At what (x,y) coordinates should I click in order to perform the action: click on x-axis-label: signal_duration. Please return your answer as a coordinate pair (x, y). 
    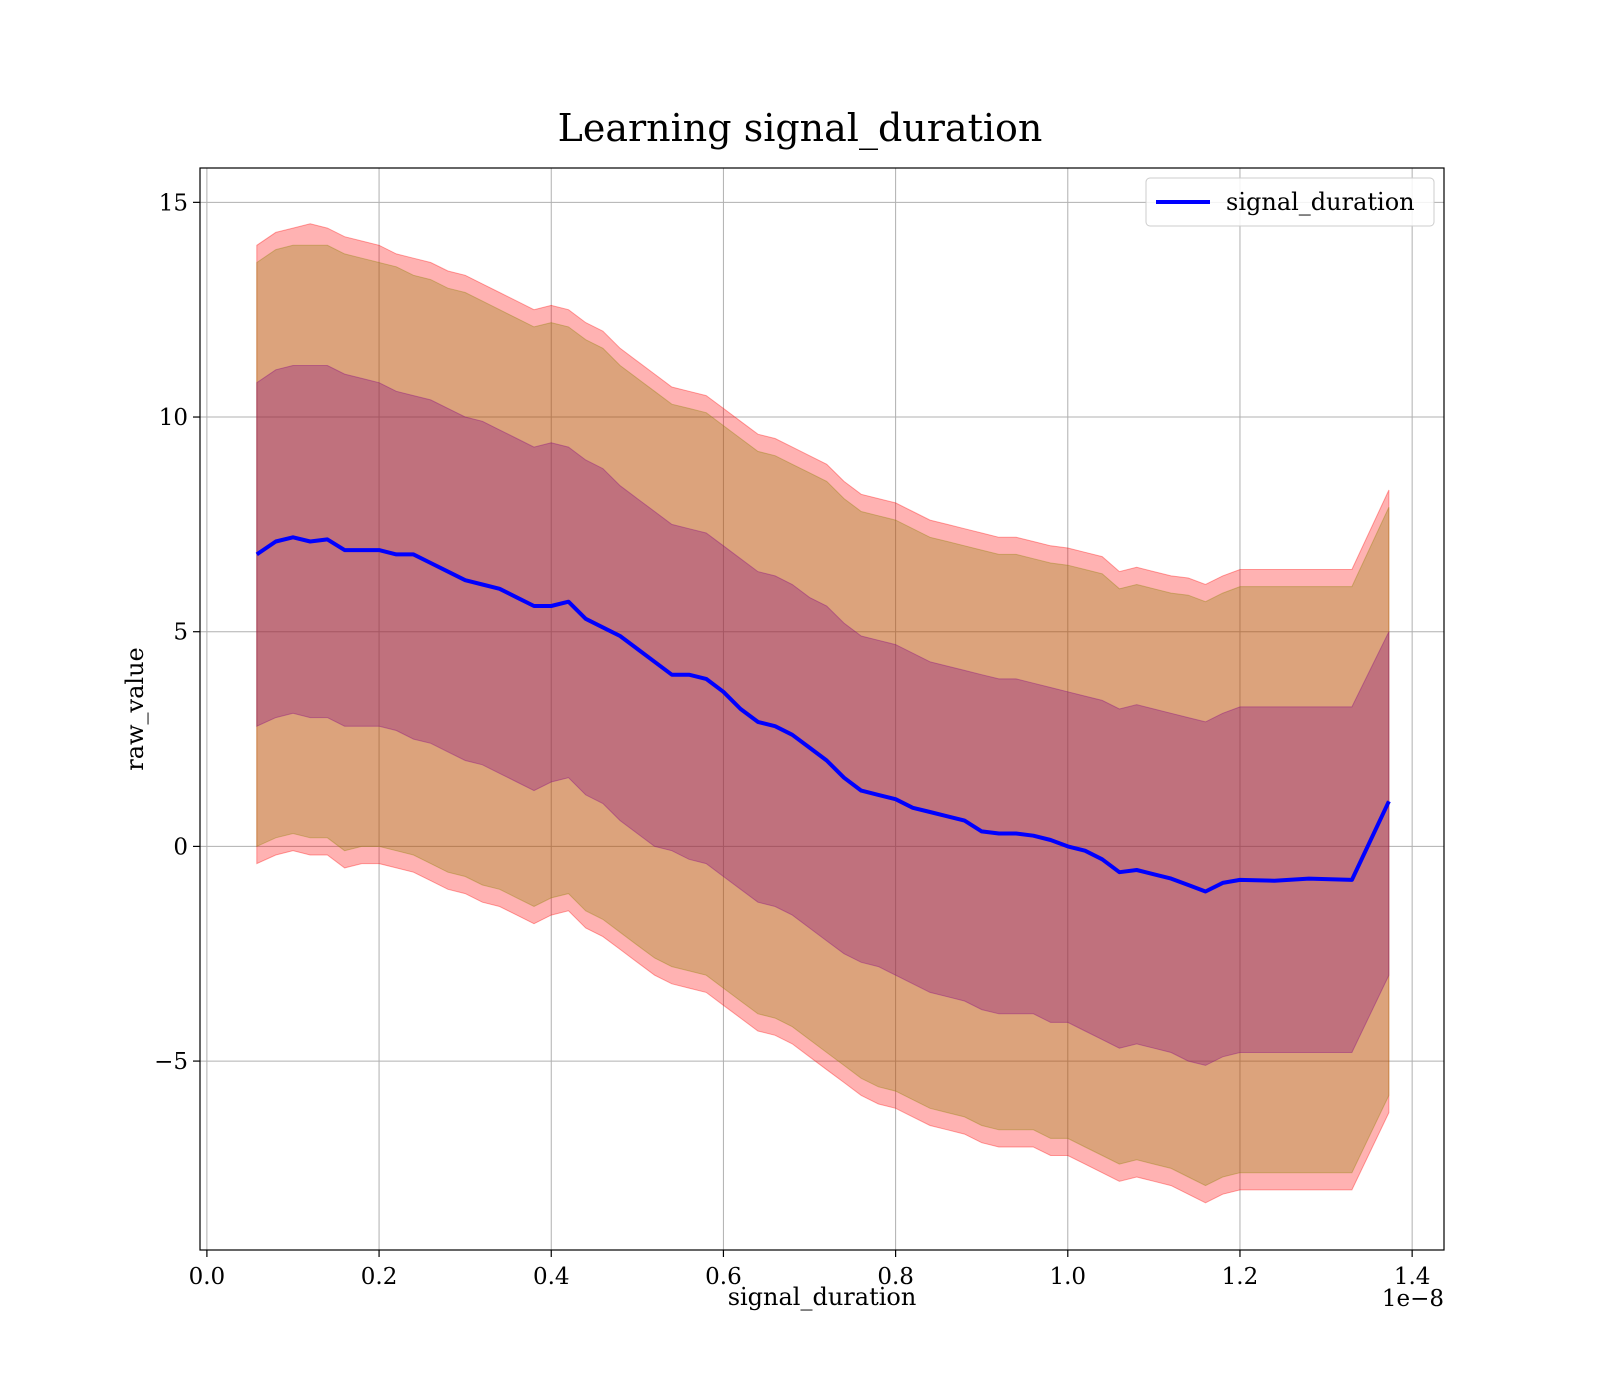
    Looking at the image, I should click on (822, 1297).